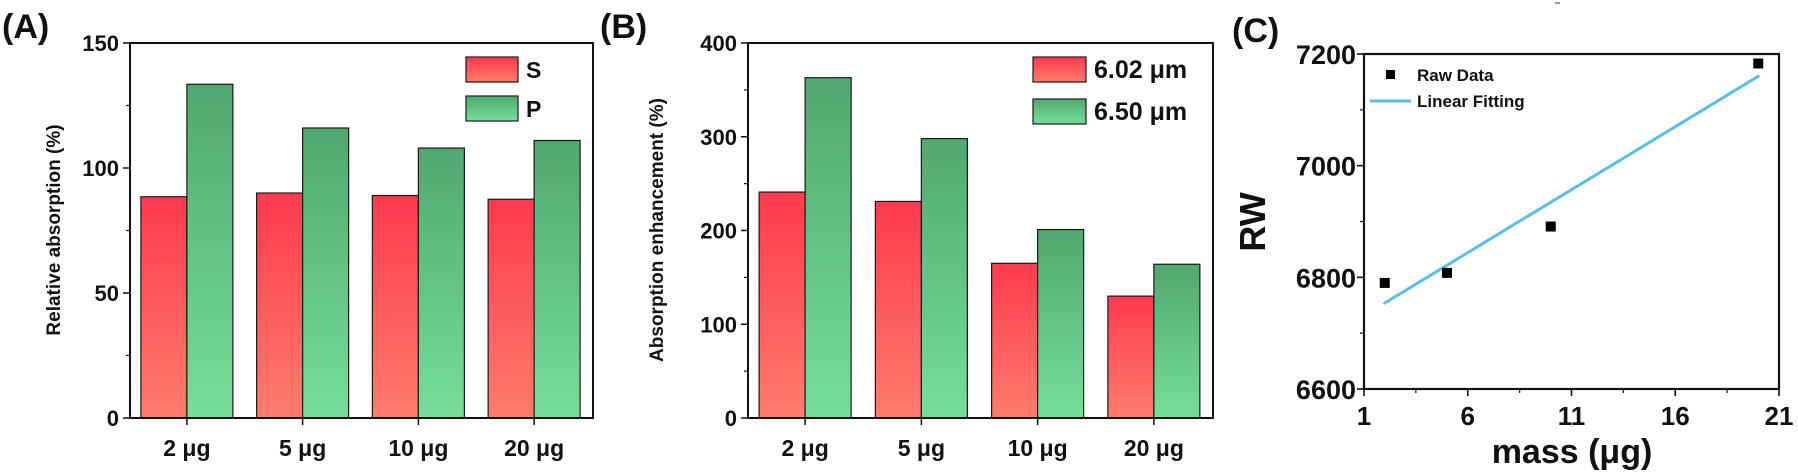 The width and height of the screenshot is (1798, 474). What do you see at coordinates (1455, 75) in the screenshot?
I see `legend-label: Raw Data` at bounding box center [1455, 75].